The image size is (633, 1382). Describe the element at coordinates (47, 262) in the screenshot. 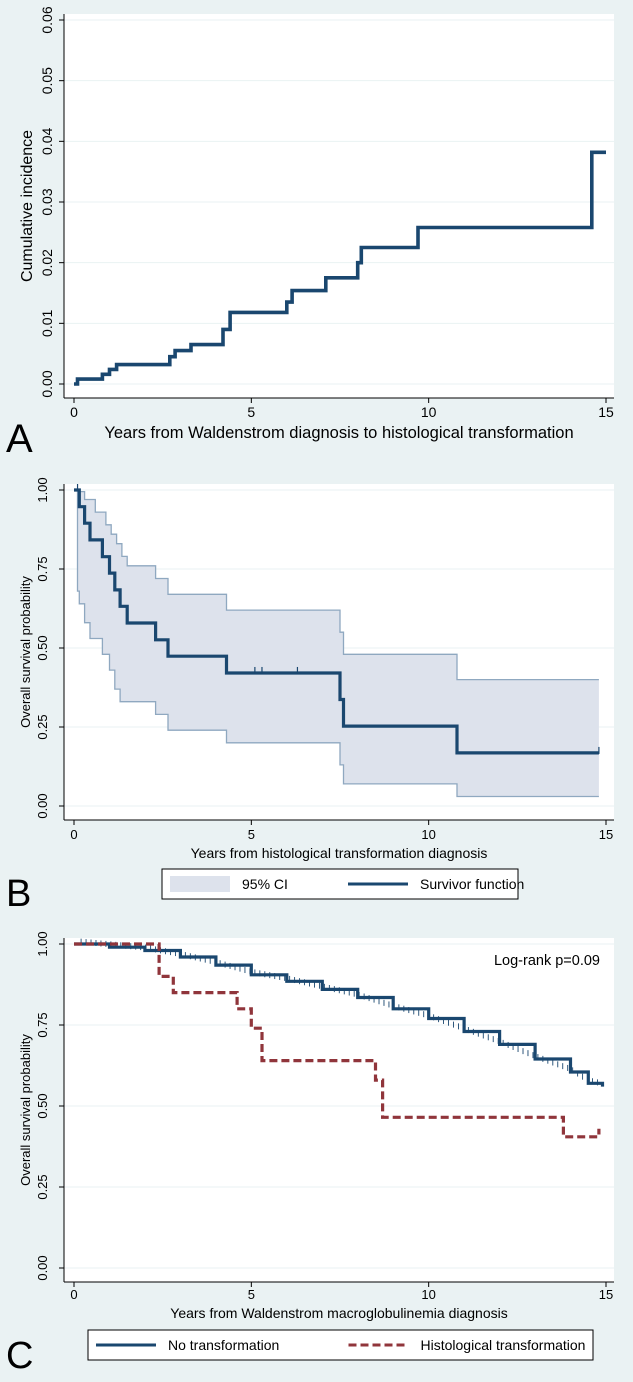

I see `y-tick-label: 0.02` at that location.